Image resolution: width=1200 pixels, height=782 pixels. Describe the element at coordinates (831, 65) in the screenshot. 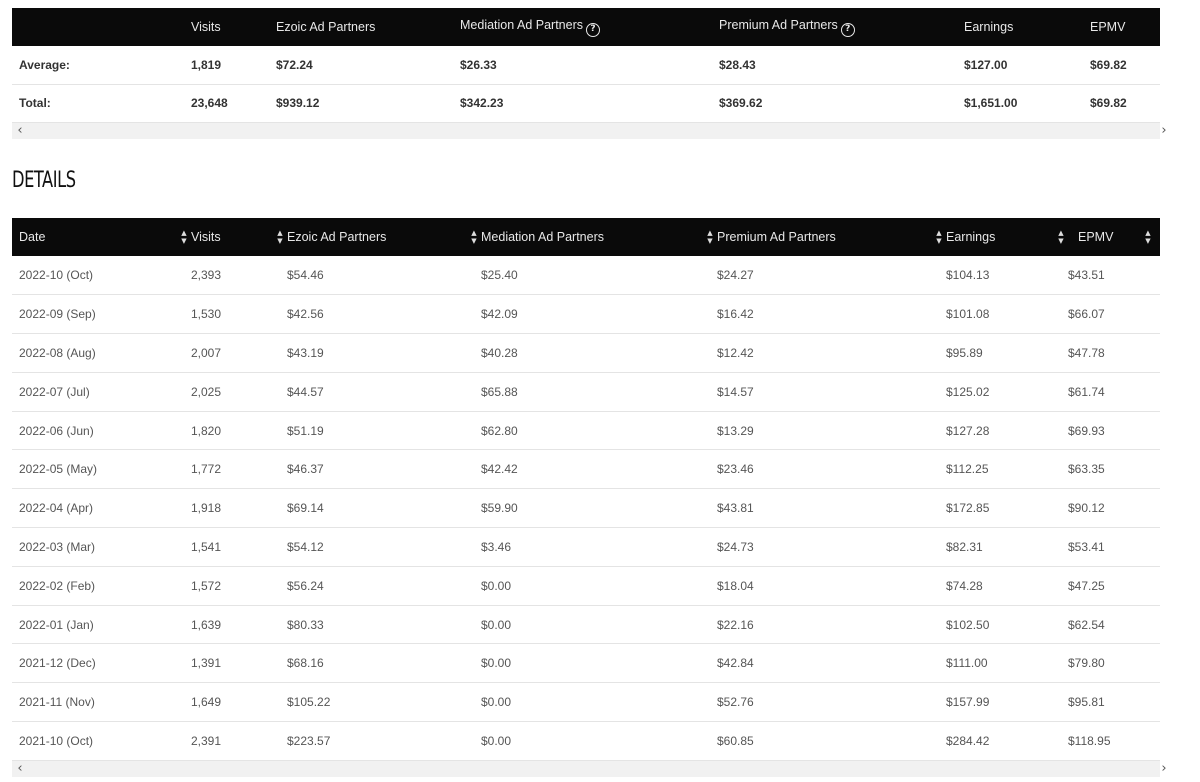

I see `summary-cell: $28.43` at that location.